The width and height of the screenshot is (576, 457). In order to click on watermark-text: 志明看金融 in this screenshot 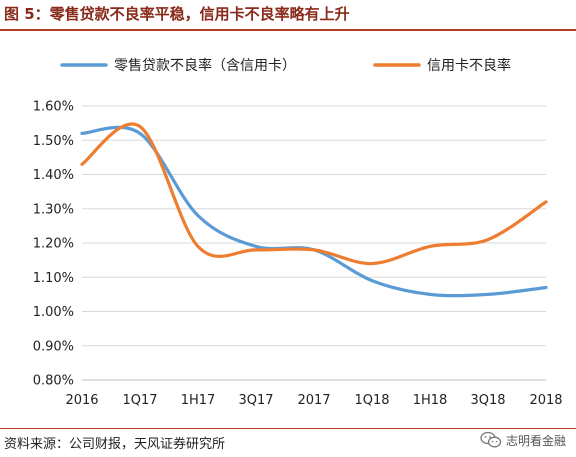, I will do `click(535, 440)`.